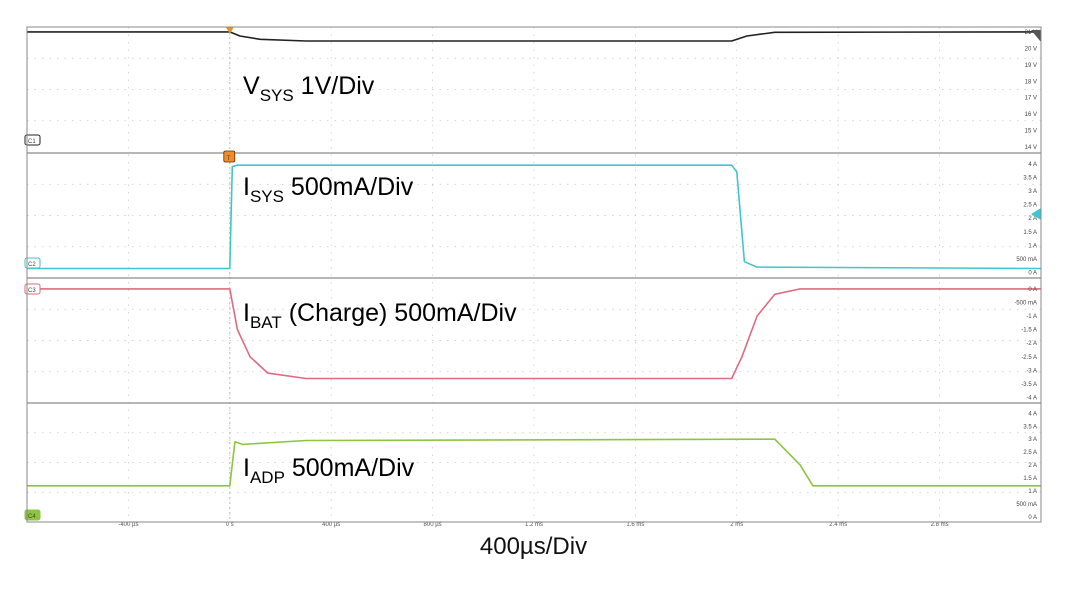  I want to click on x-tick-label: 1.2 ms, so click(534, 525).